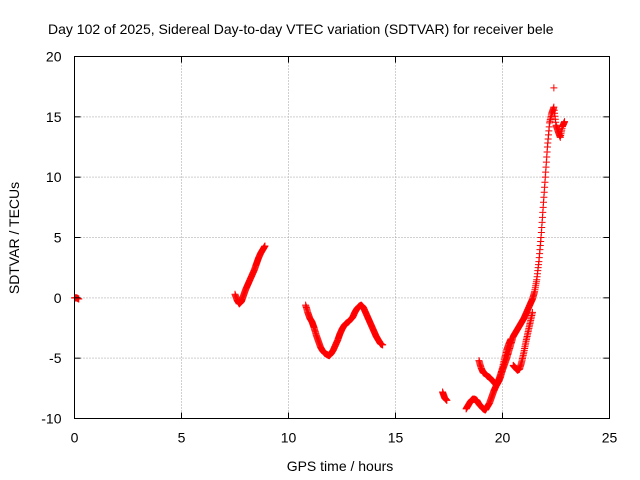  Describe the element at coordinates (54, 177) in the screenshot. I see `y-tick-label: 10` at that location.